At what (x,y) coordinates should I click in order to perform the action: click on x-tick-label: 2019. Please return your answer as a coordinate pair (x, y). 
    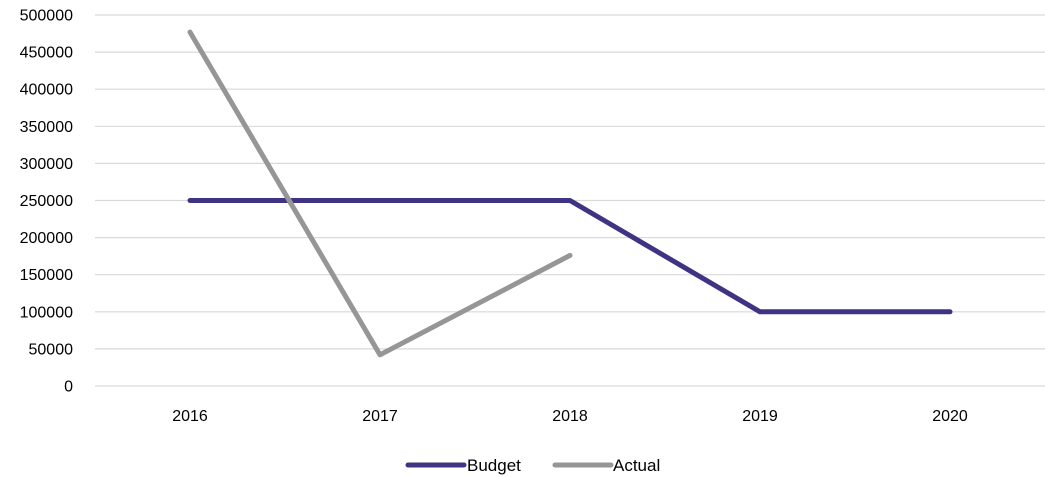
    Looking at the image, I should click on (760, 416).